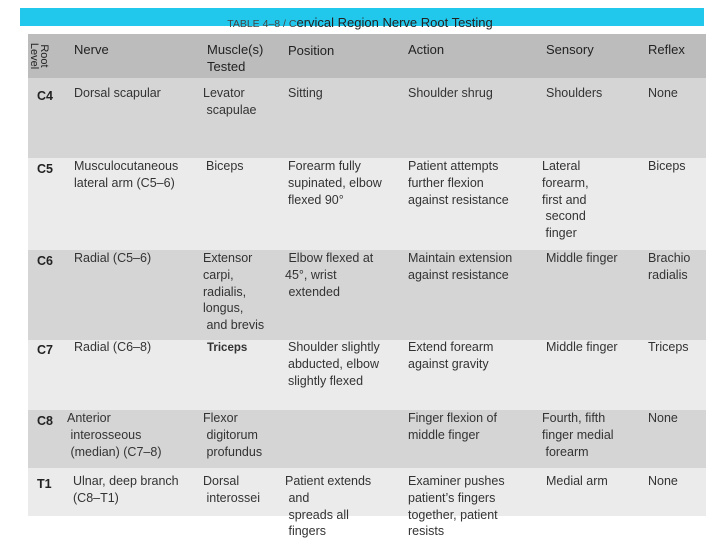 The width and height of the screenshot is (720, 540). I want to click on row-nerve: Dorsal scapular, so click(117, 93).